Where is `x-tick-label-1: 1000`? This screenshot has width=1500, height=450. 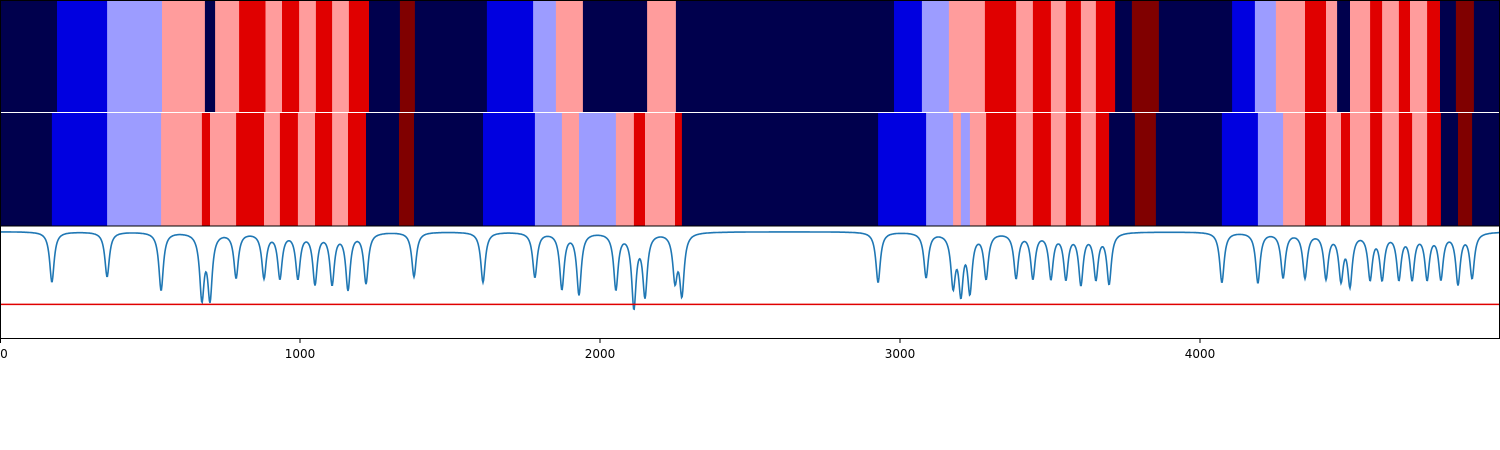
x-tick-label-1: 1000 is located at coordinates (300, 354).